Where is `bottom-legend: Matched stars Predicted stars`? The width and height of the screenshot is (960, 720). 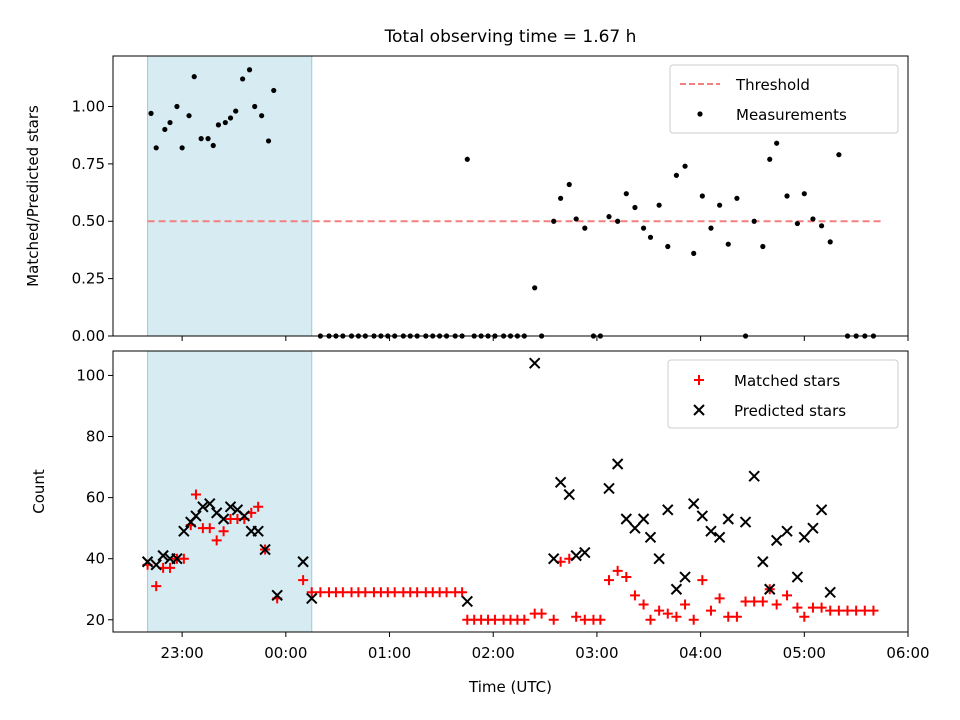 bottom-legend: Matched stars Predicted stars is located at coordinates (783, 394).